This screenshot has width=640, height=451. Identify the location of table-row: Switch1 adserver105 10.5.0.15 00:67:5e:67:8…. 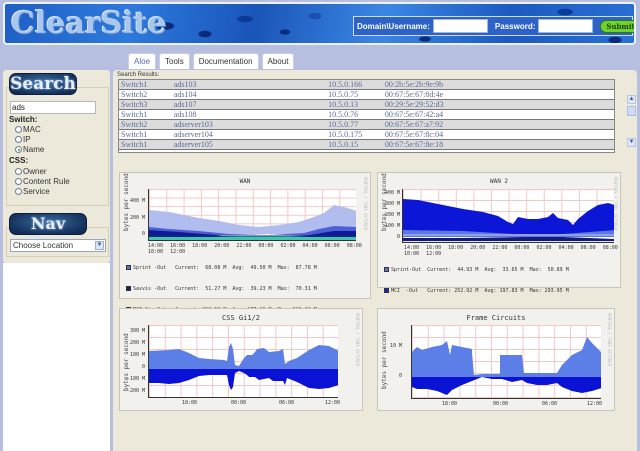
(366, 145).